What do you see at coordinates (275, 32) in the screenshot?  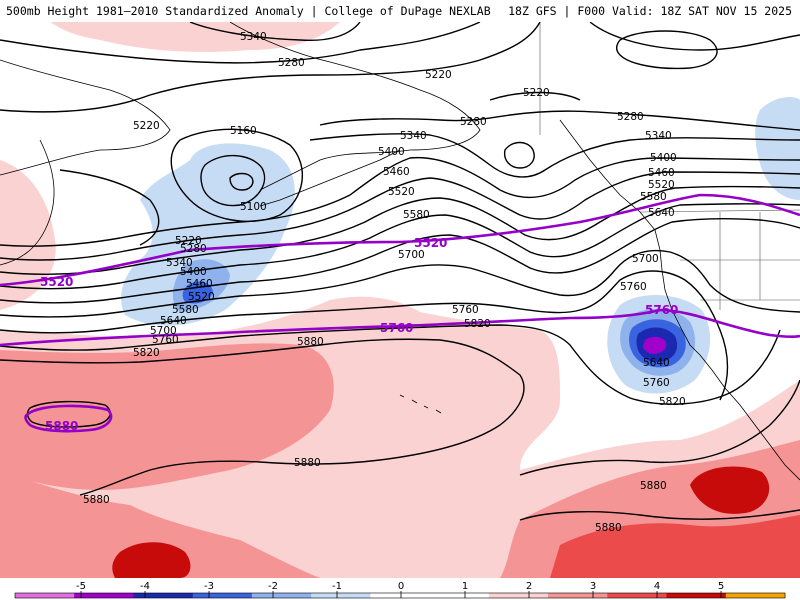 I see `contour-5340-top` at bounding box center [275, 32].